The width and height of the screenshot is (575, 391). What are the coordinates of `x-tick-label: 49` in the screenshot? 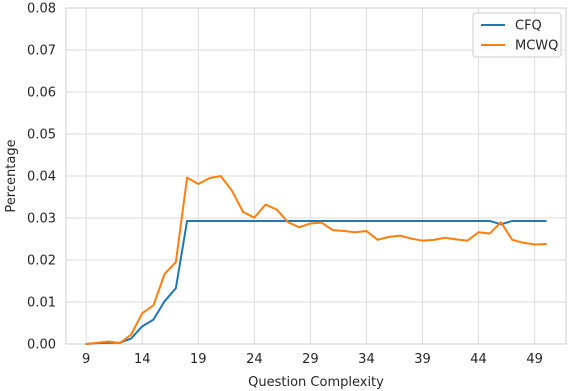 It's located at (534, 359).